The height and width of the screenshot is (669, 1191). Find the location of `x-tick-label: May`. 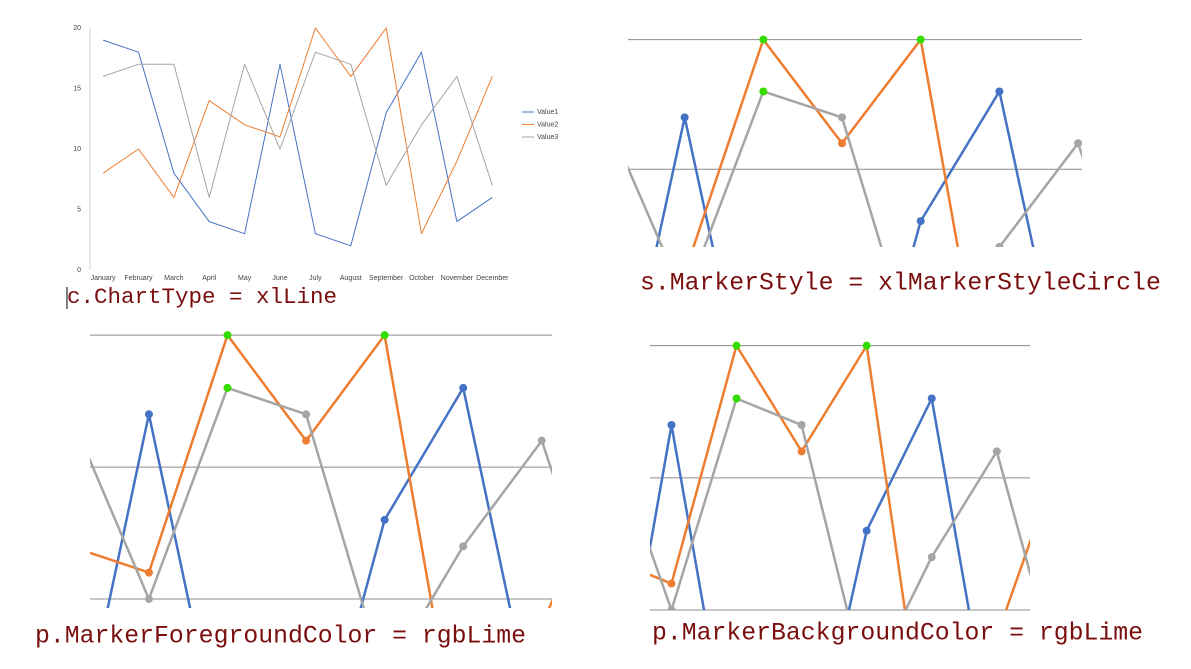

x-tick-label: May is located at coordinates (245, 278).